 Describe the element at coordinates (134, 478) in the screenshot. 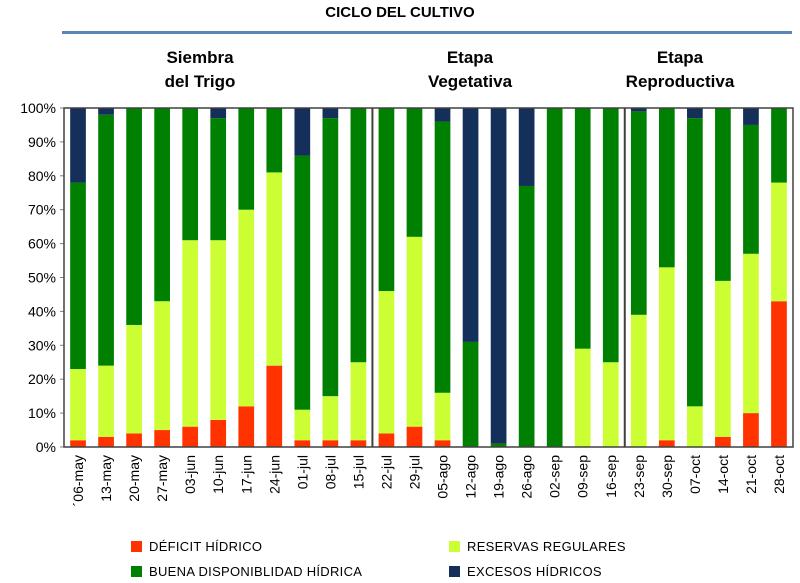

I see `x-tick-label: 20-may` at that location.